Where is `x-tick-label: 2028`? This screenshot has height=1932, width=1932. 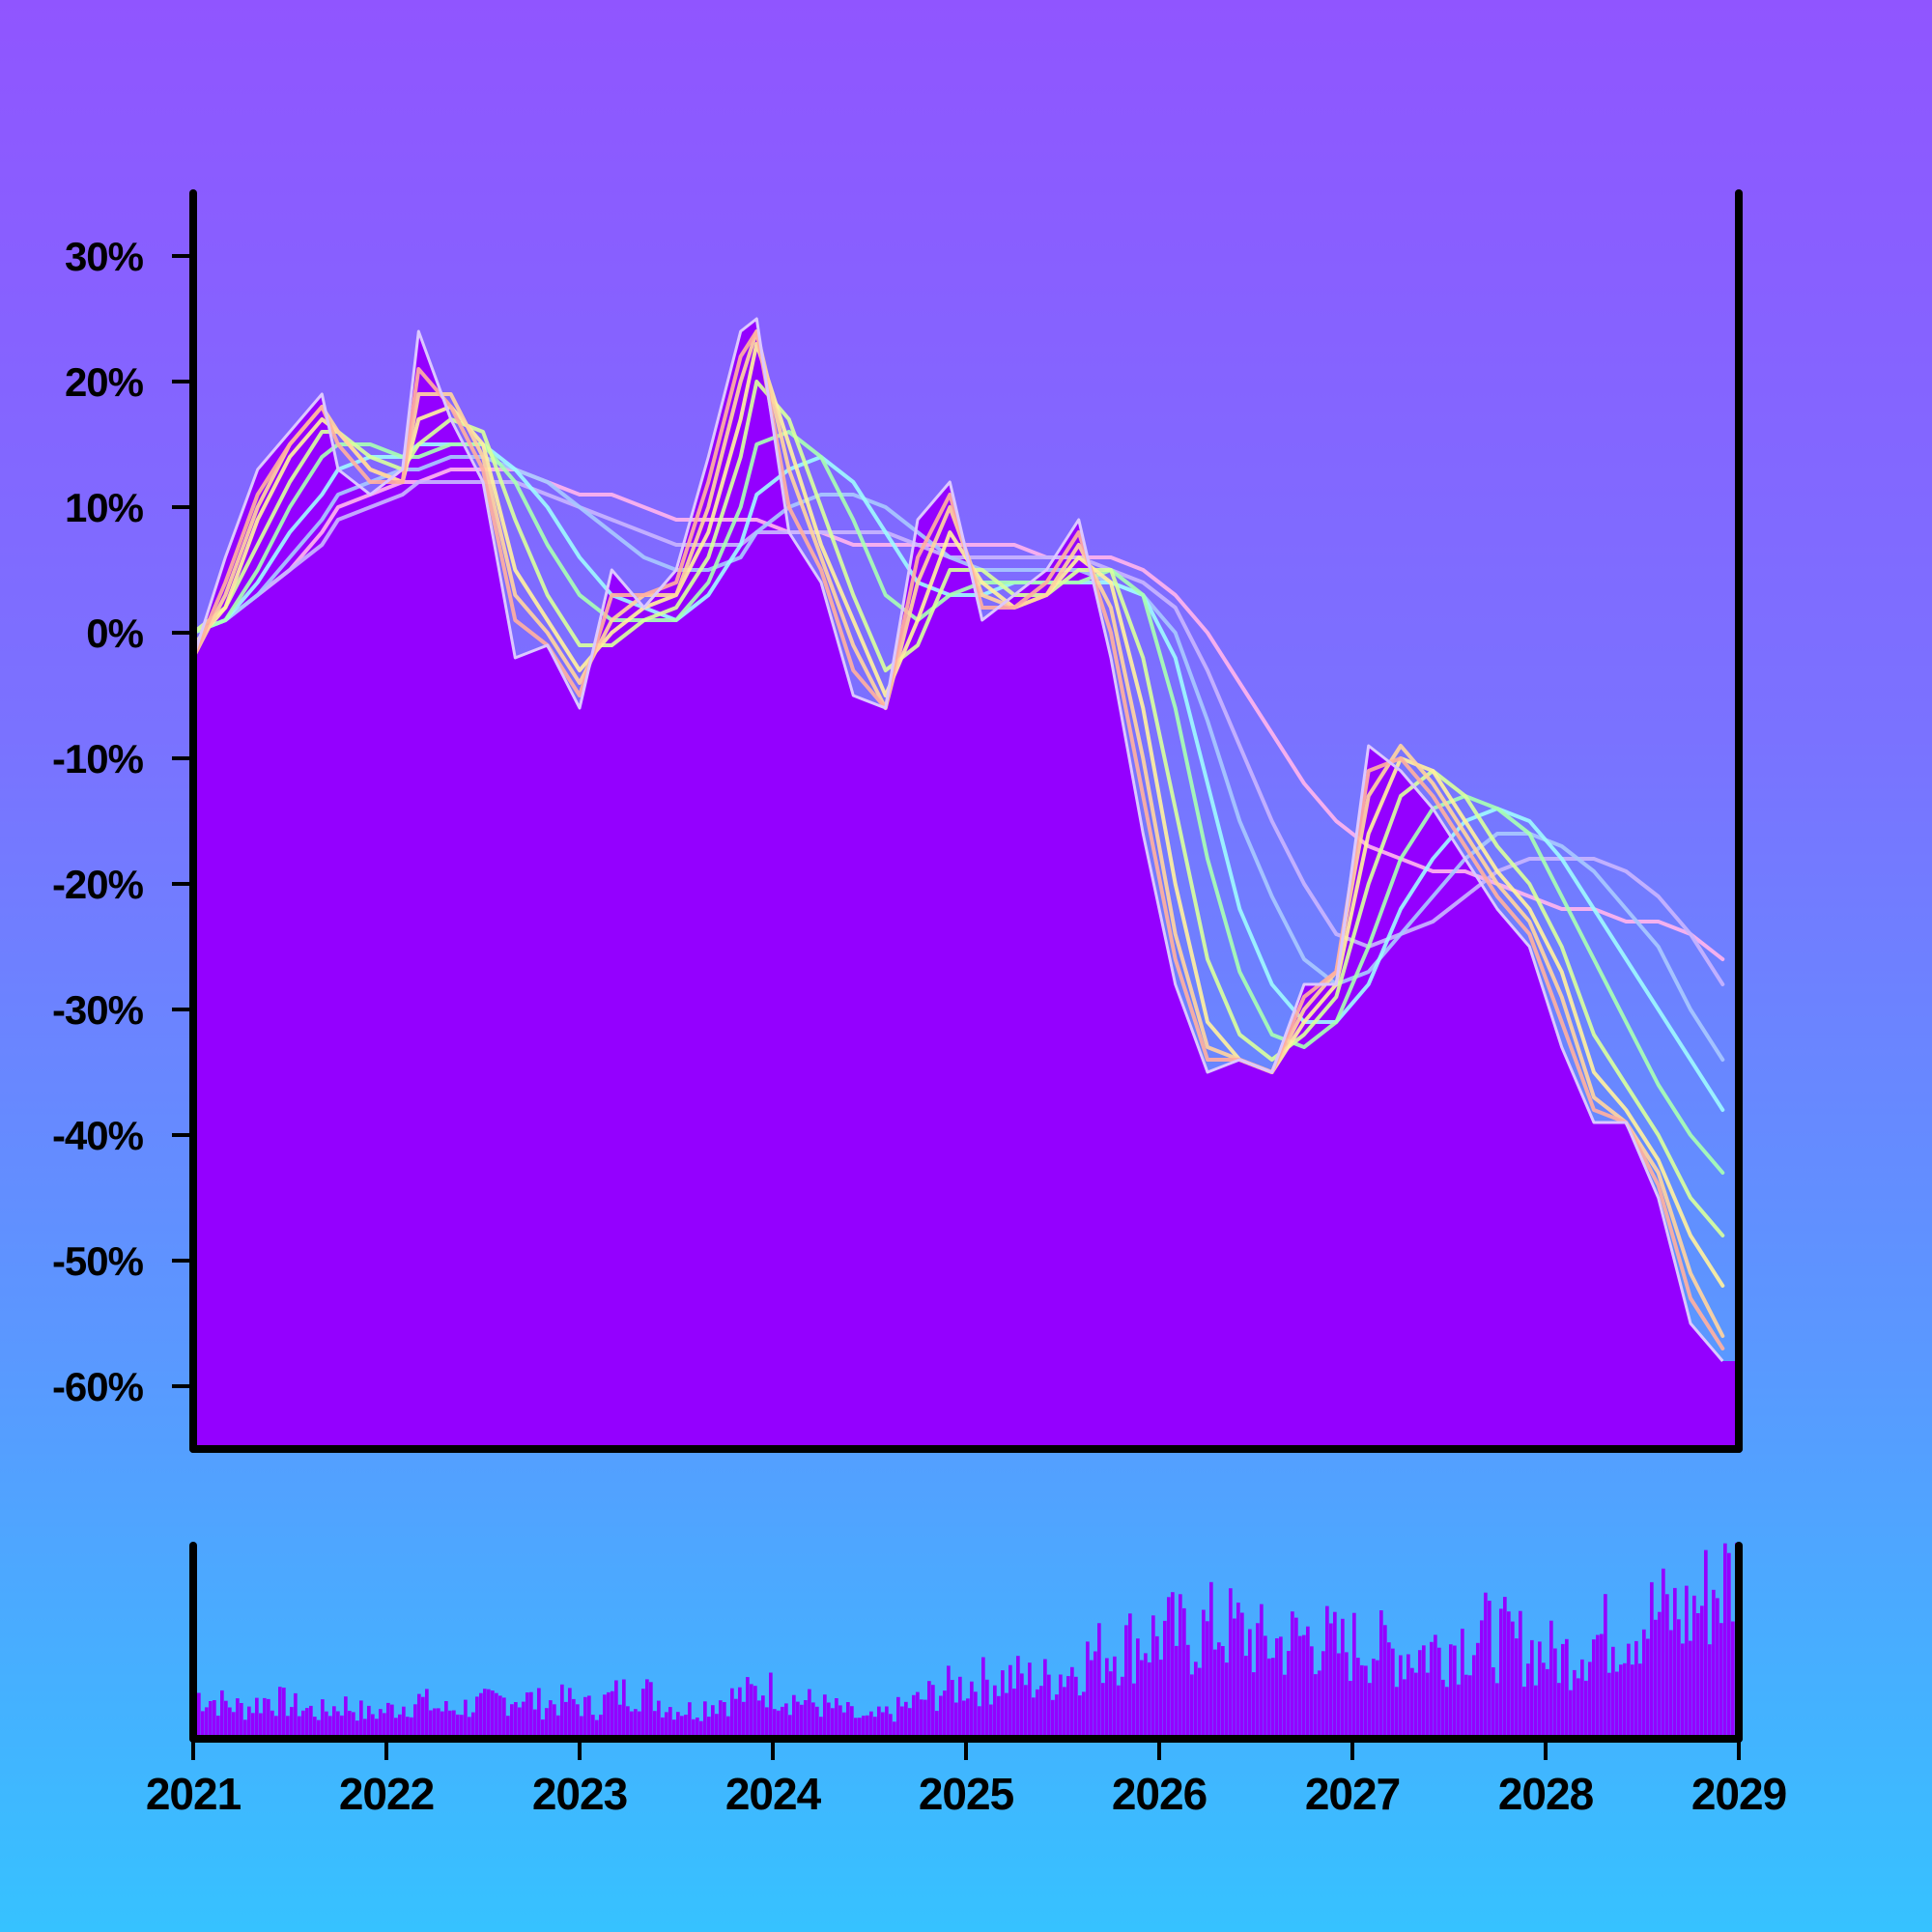 x-tick-label: 2028 is located at coordinates (1546, 1794).